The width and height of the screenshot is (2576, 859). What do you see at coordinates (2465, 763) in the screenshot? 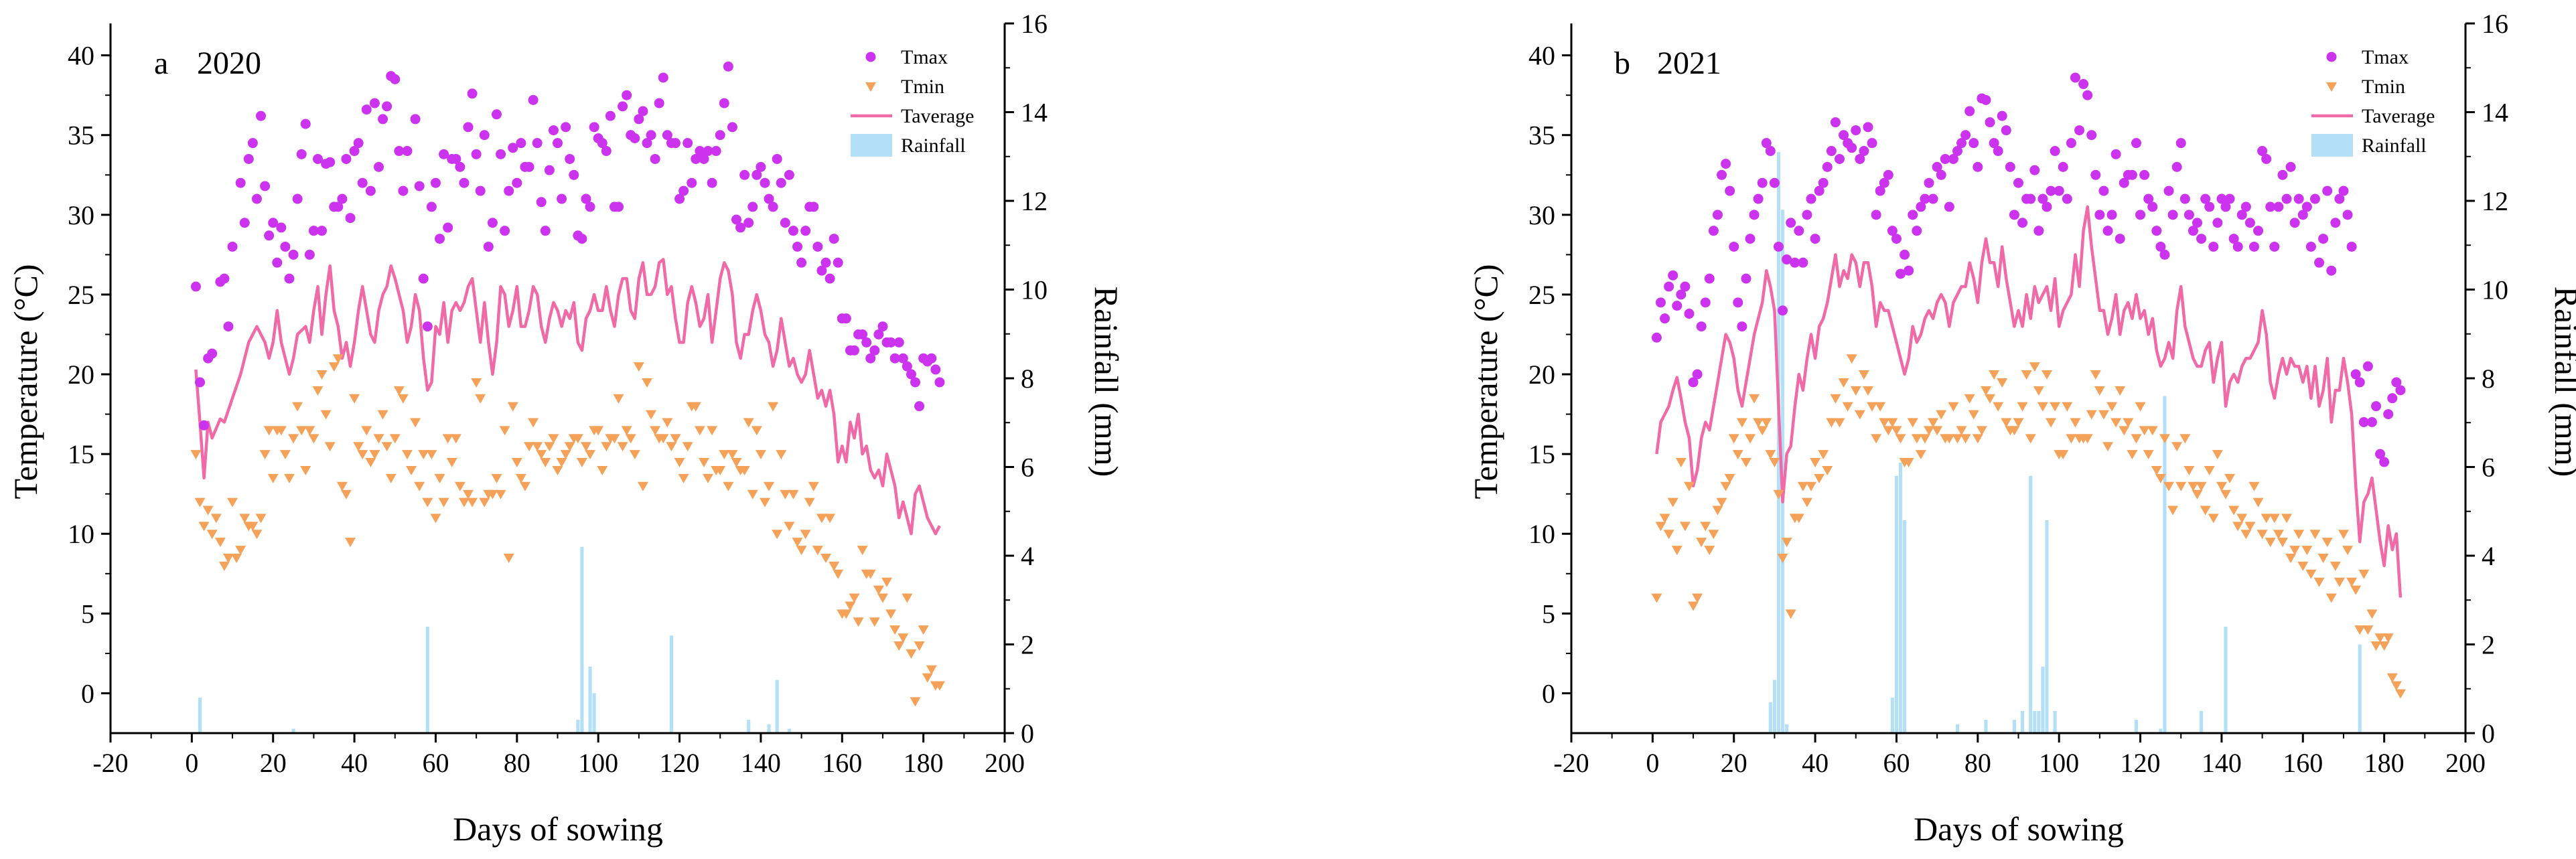
I see `x-tick-label: 200` at bounding box center [2465, 763].